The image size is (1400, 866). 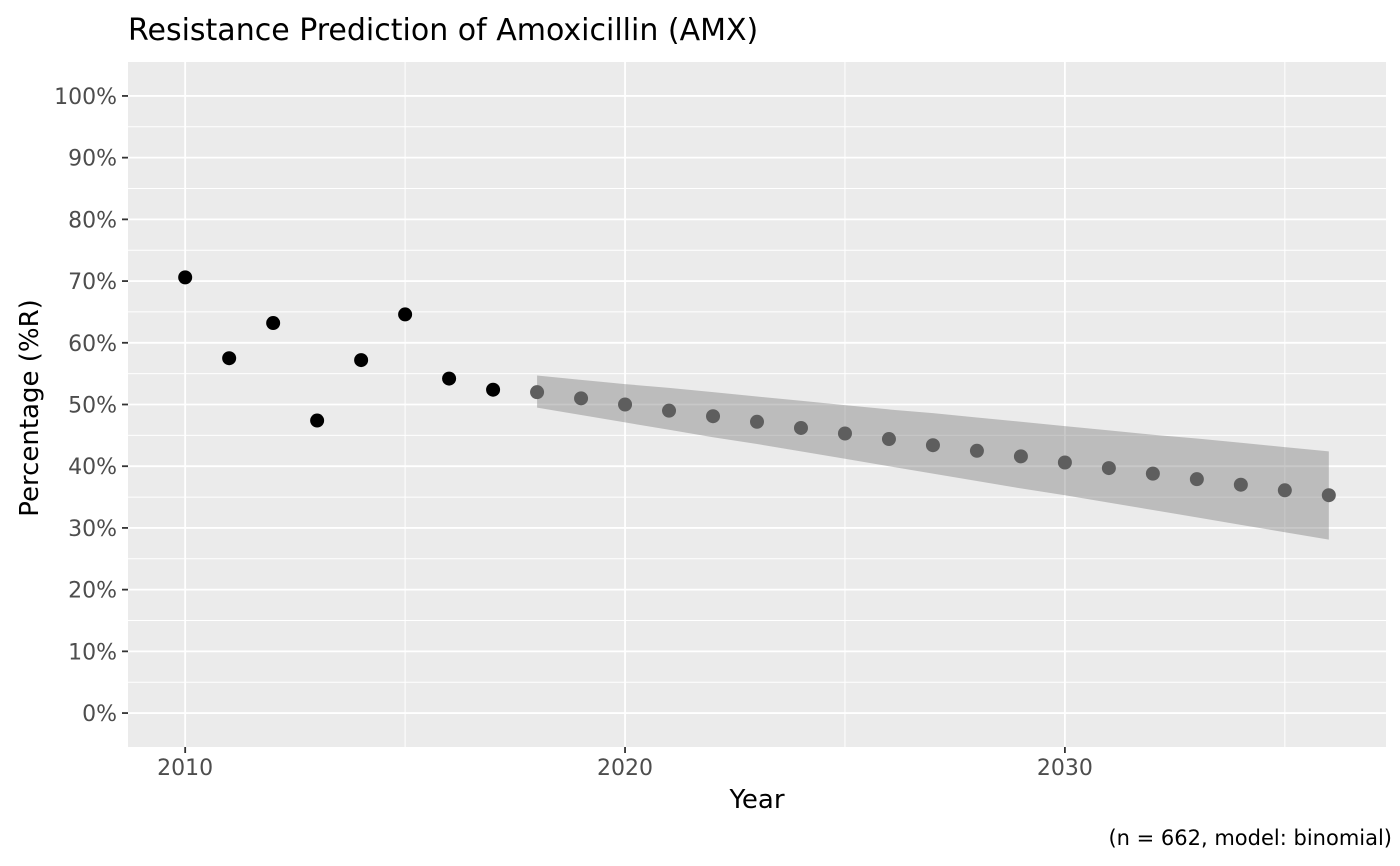 What do you see at coordinates (1065, 768) in the screenshot?
I see `x-tick-label: 2030` at bounding box center [1065, 768].